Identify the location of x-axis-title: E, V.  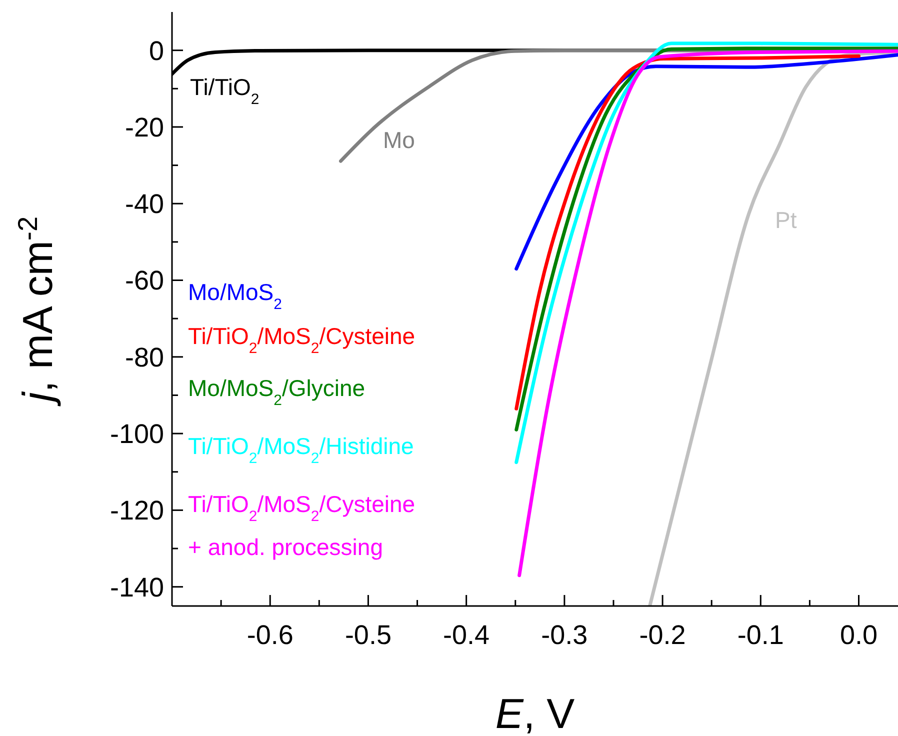
(535, 713).